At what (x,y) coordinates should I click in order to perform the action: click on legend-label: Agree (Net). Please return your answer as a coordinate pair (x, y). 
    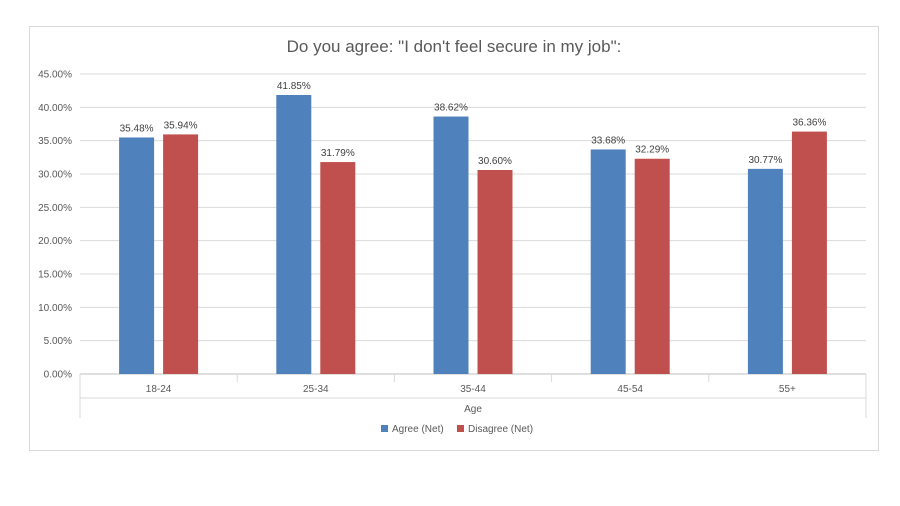
    Looking at the image, I should click on (418, 429).